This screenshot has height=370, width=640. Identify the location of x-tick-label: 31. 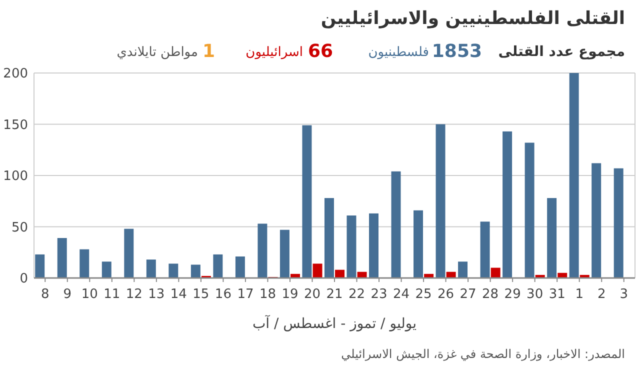
(557, 294).